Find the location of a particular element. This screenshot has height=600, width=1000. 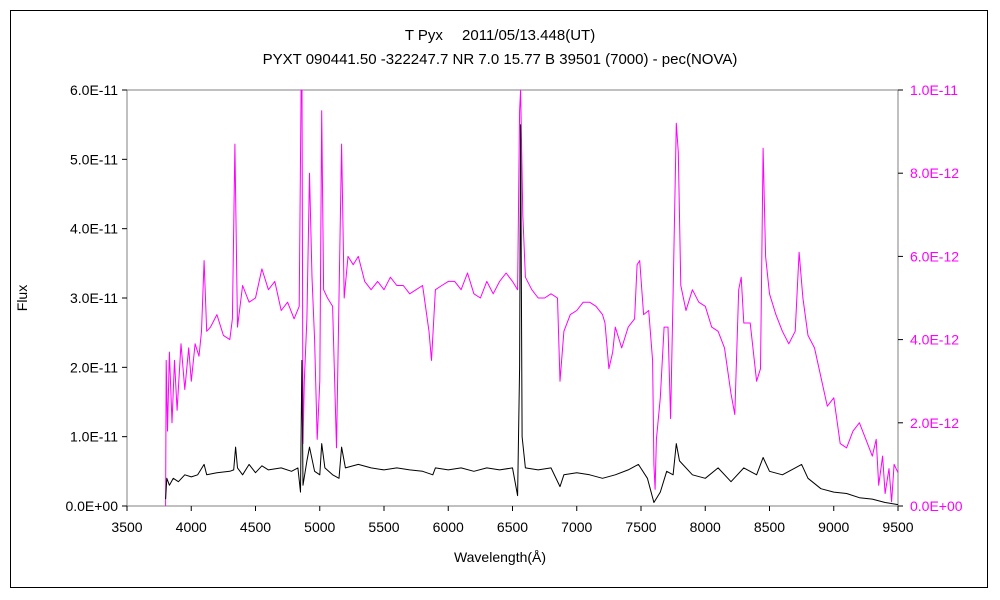

x-tick-label: 5500 is located at coordinates (383, 527).